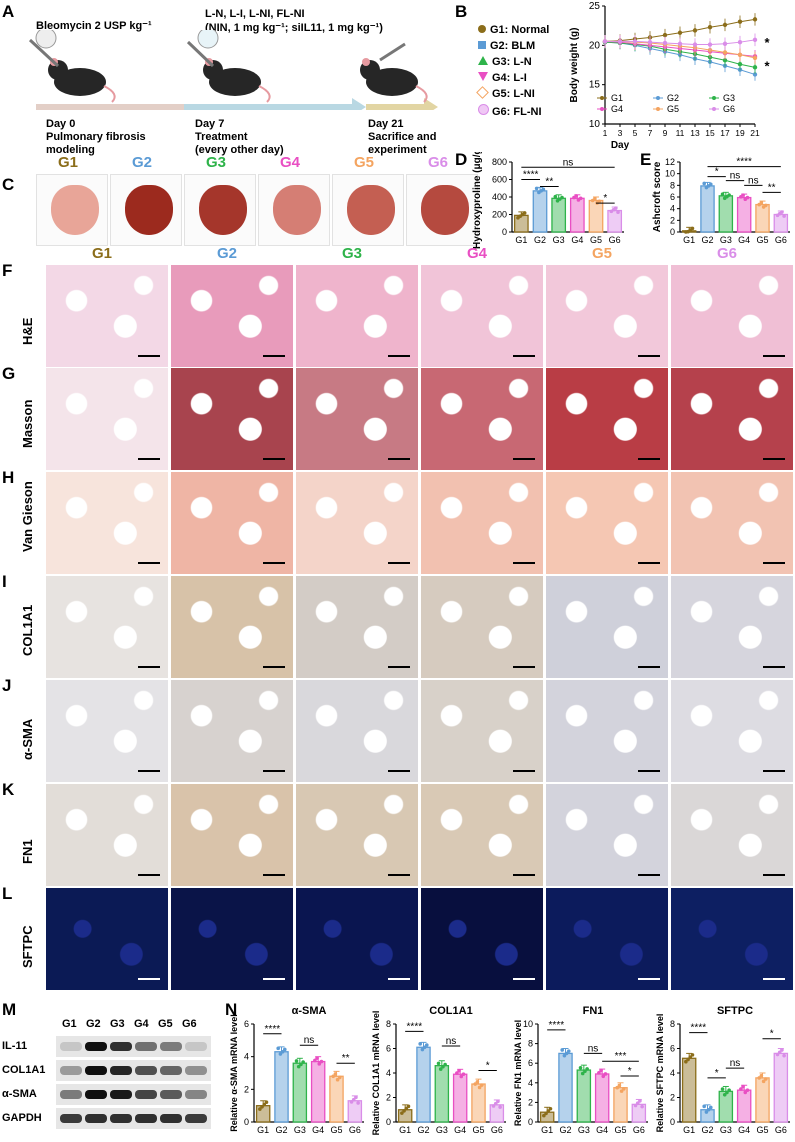  I want to click on x-tick-label: G3, so click(559, 240).